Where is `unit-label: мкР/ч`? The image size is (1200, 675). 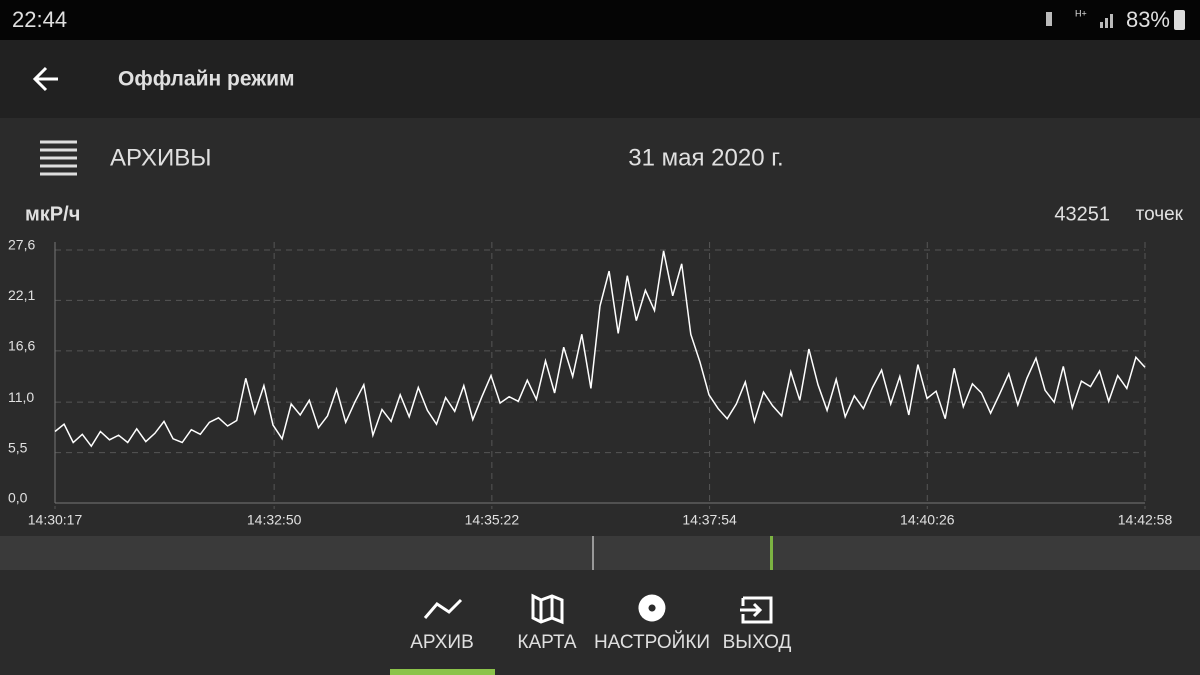 unit-label: мкР/ч is located at coordinates (52, 214).